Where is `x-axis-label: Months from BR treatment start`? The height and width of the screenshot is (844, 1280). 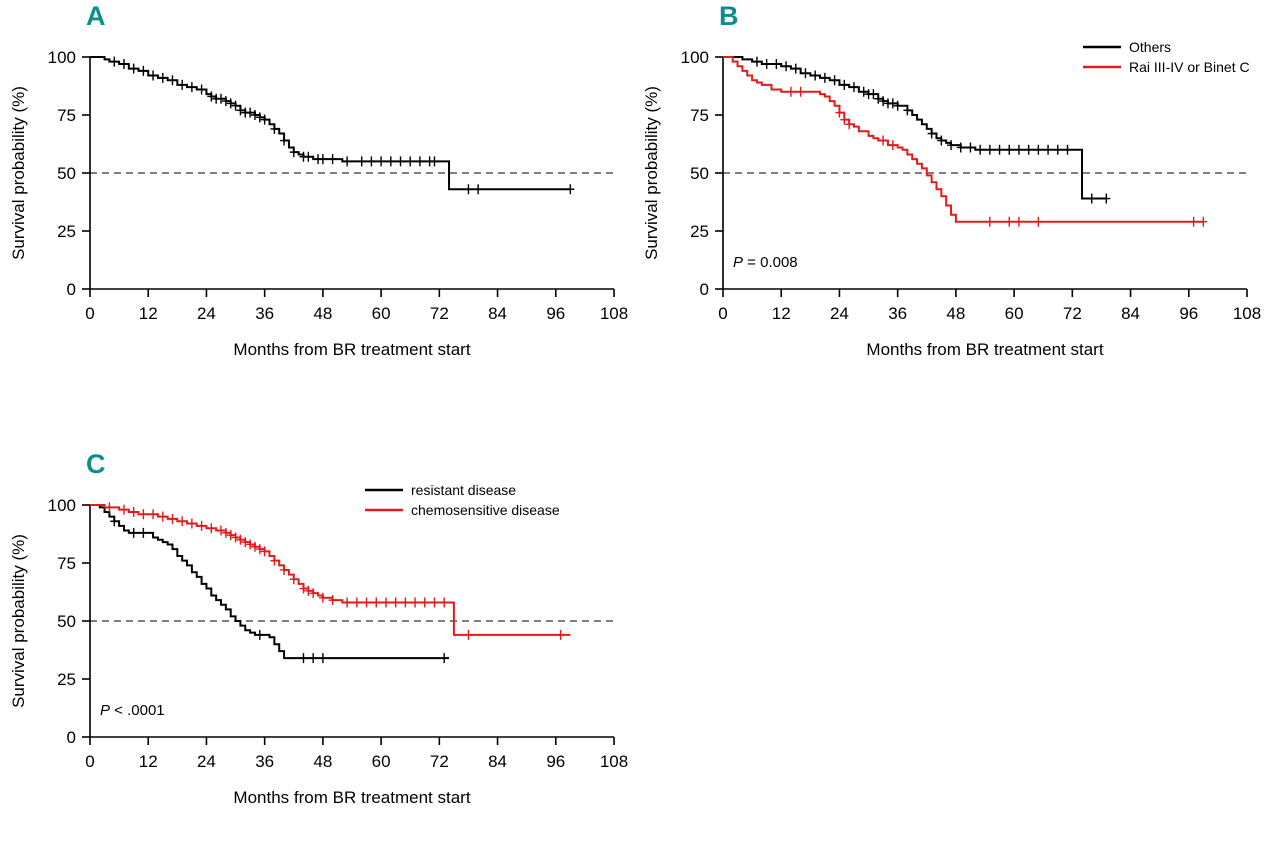 x-axis-label: Months from BR treatment start is located at coordinates (984, 349).